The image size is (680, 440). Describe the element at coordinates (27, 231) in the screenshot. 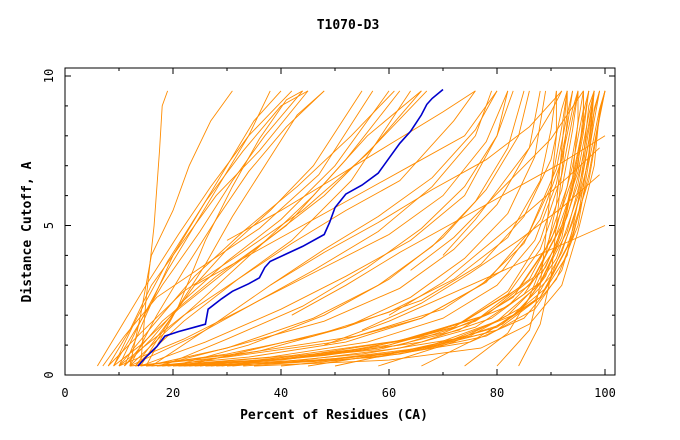

I see `y-axis-label: Distance Cutoff, A` at that location.